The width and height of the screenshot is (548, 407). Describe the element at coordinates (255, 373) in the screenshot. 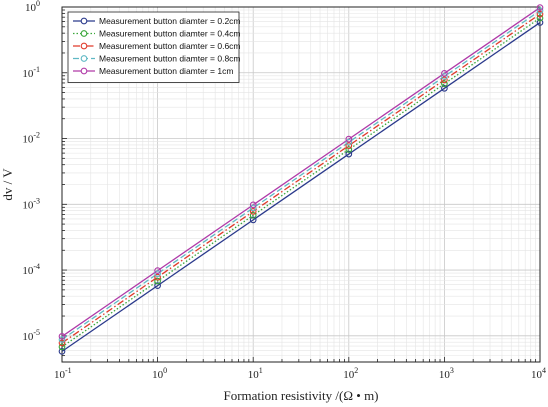

I see `x-tick-label: 10¹` at that location.